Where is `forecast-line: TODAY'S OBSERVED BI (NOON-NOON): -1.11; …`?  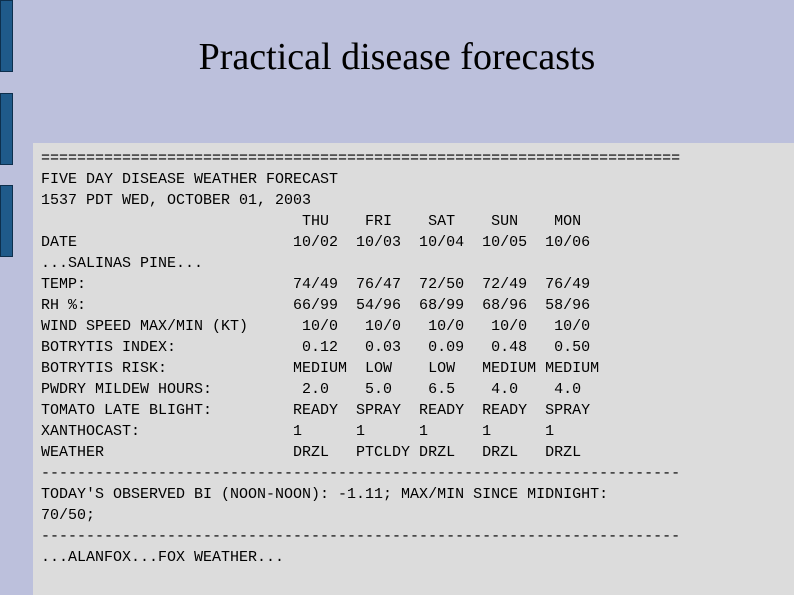 forecast-line: TODAY'S OBSERVED BI (NOON-NOON): -1.11; … is located at coordinates (325, 494).